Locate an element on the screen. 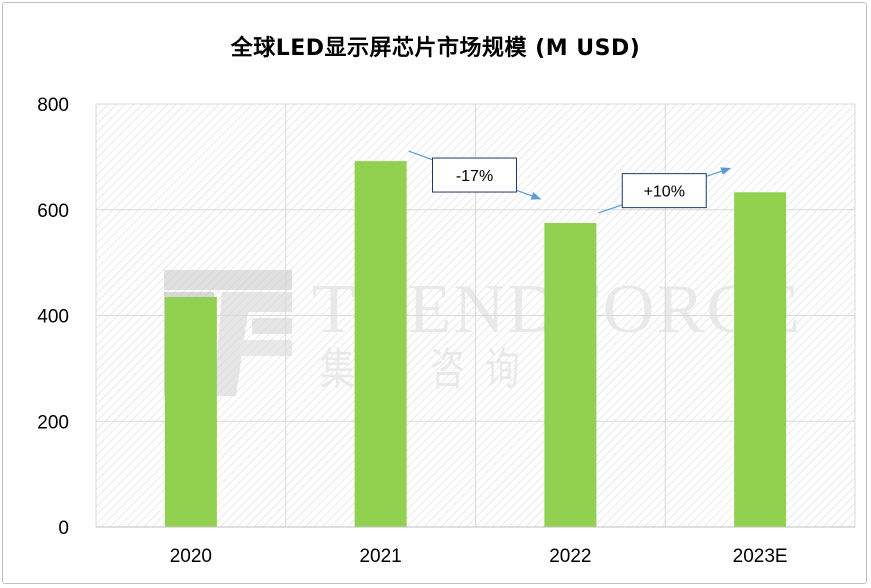  bar-2021 is located at coordinates (380, 344).